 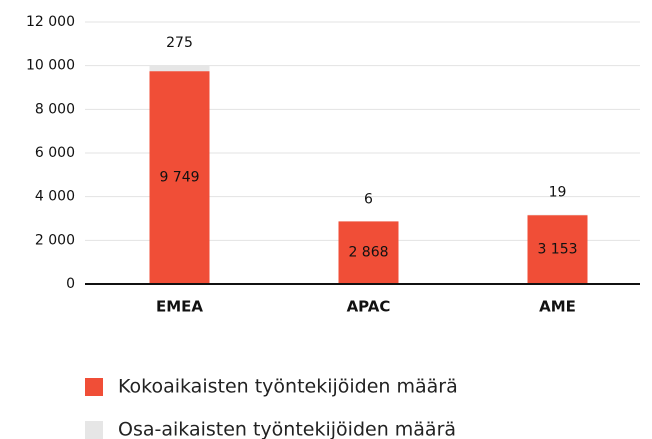 I want to click on value-label: 2 868, so click(x=368, y=253).